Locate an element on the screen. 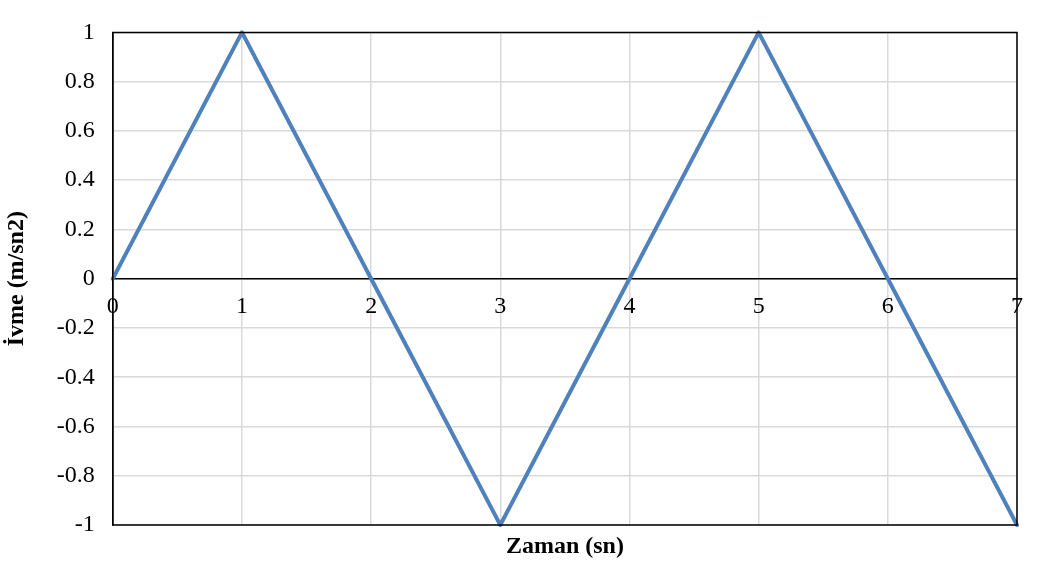  y-tick-label: 0.6 is located at coordinates (79, 129).